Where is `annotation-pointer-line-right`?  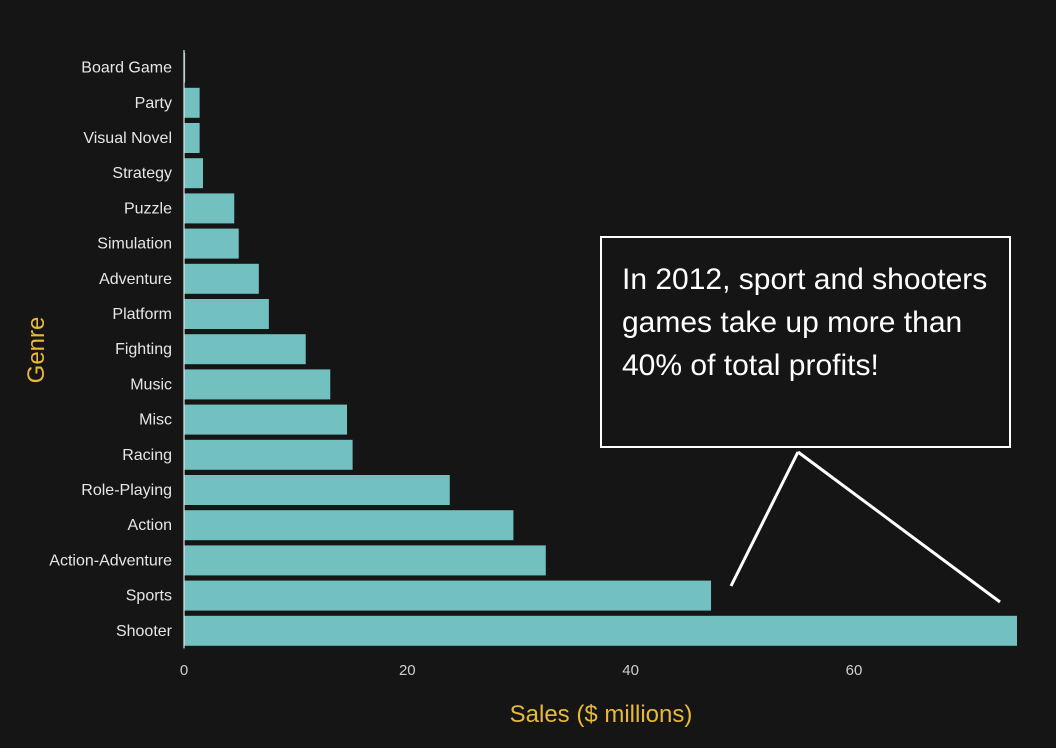
annotation-pointer-line-right is located at coordinates (899, 527).